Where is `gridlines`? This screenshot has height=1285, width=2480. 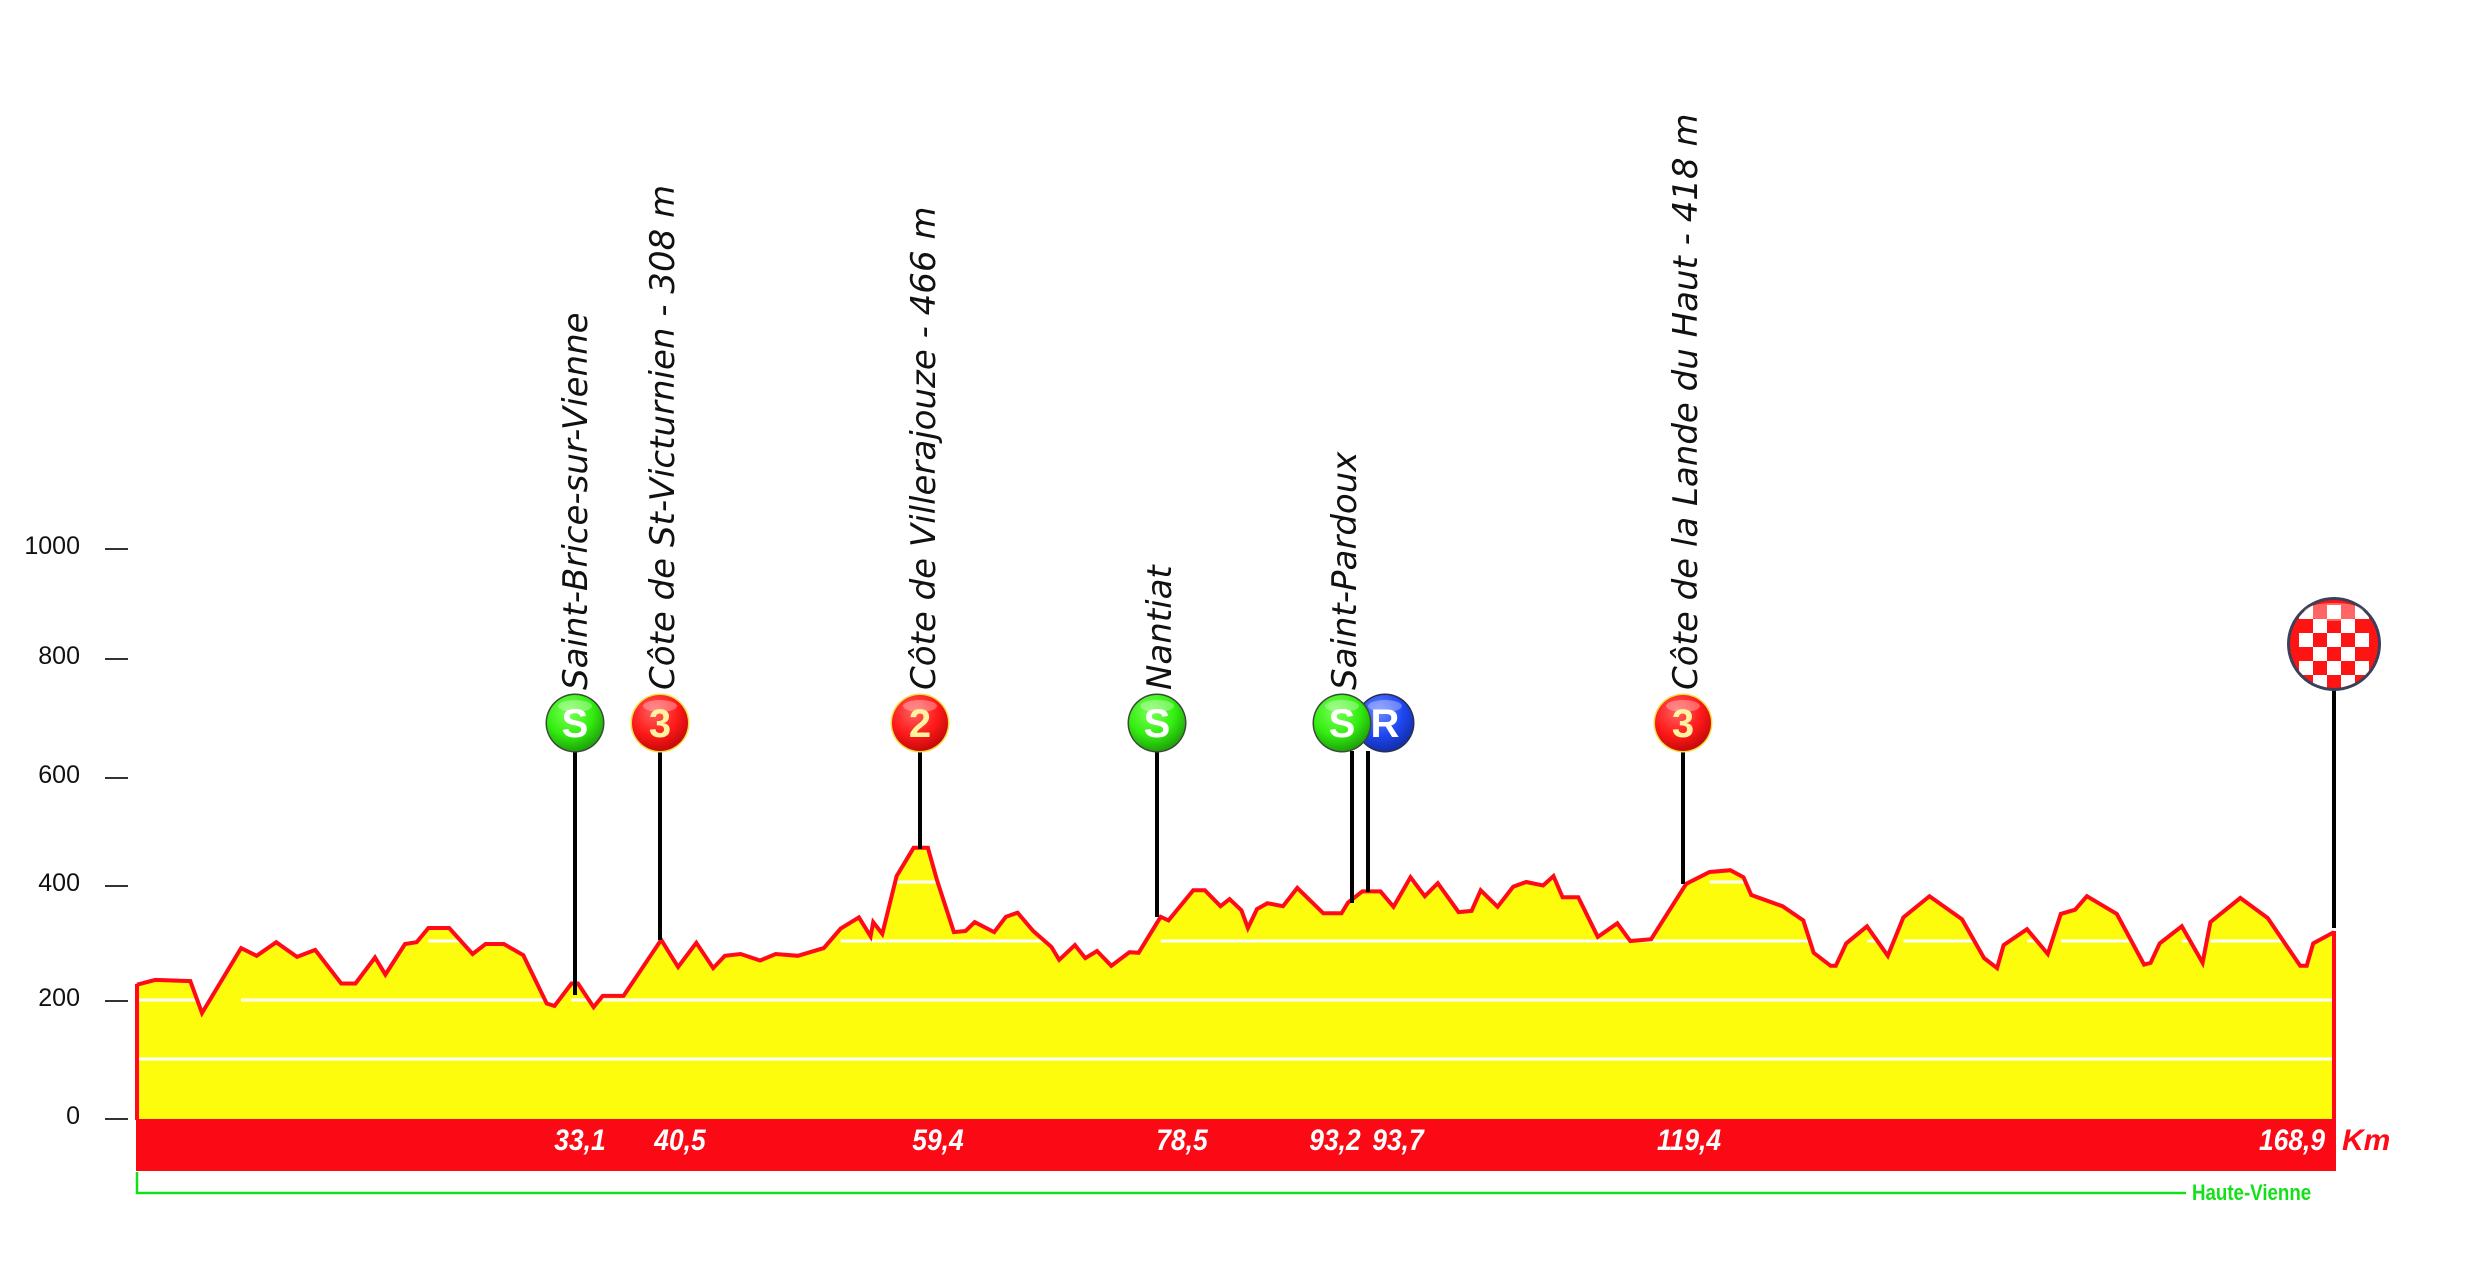
gridlines is located at coordinates (1235, 970).